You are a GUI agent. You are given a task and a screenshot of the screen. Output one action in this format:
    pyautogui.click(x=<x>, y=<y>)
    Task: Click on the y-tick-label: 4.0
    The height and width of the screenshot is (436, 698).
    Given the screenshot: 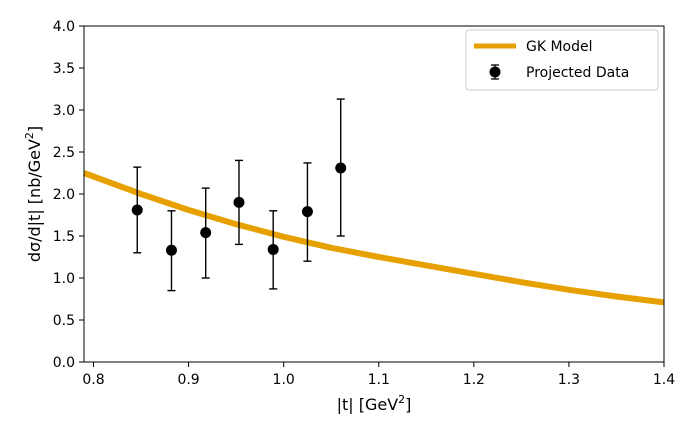 What is the action you would take?
    pyautogui.click(x=64, y=27)
    